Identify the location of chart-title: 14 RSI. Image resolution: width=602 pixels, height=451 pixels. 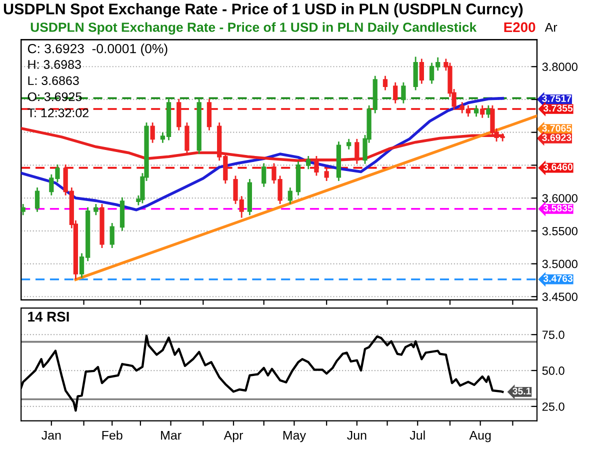
(48, 317).